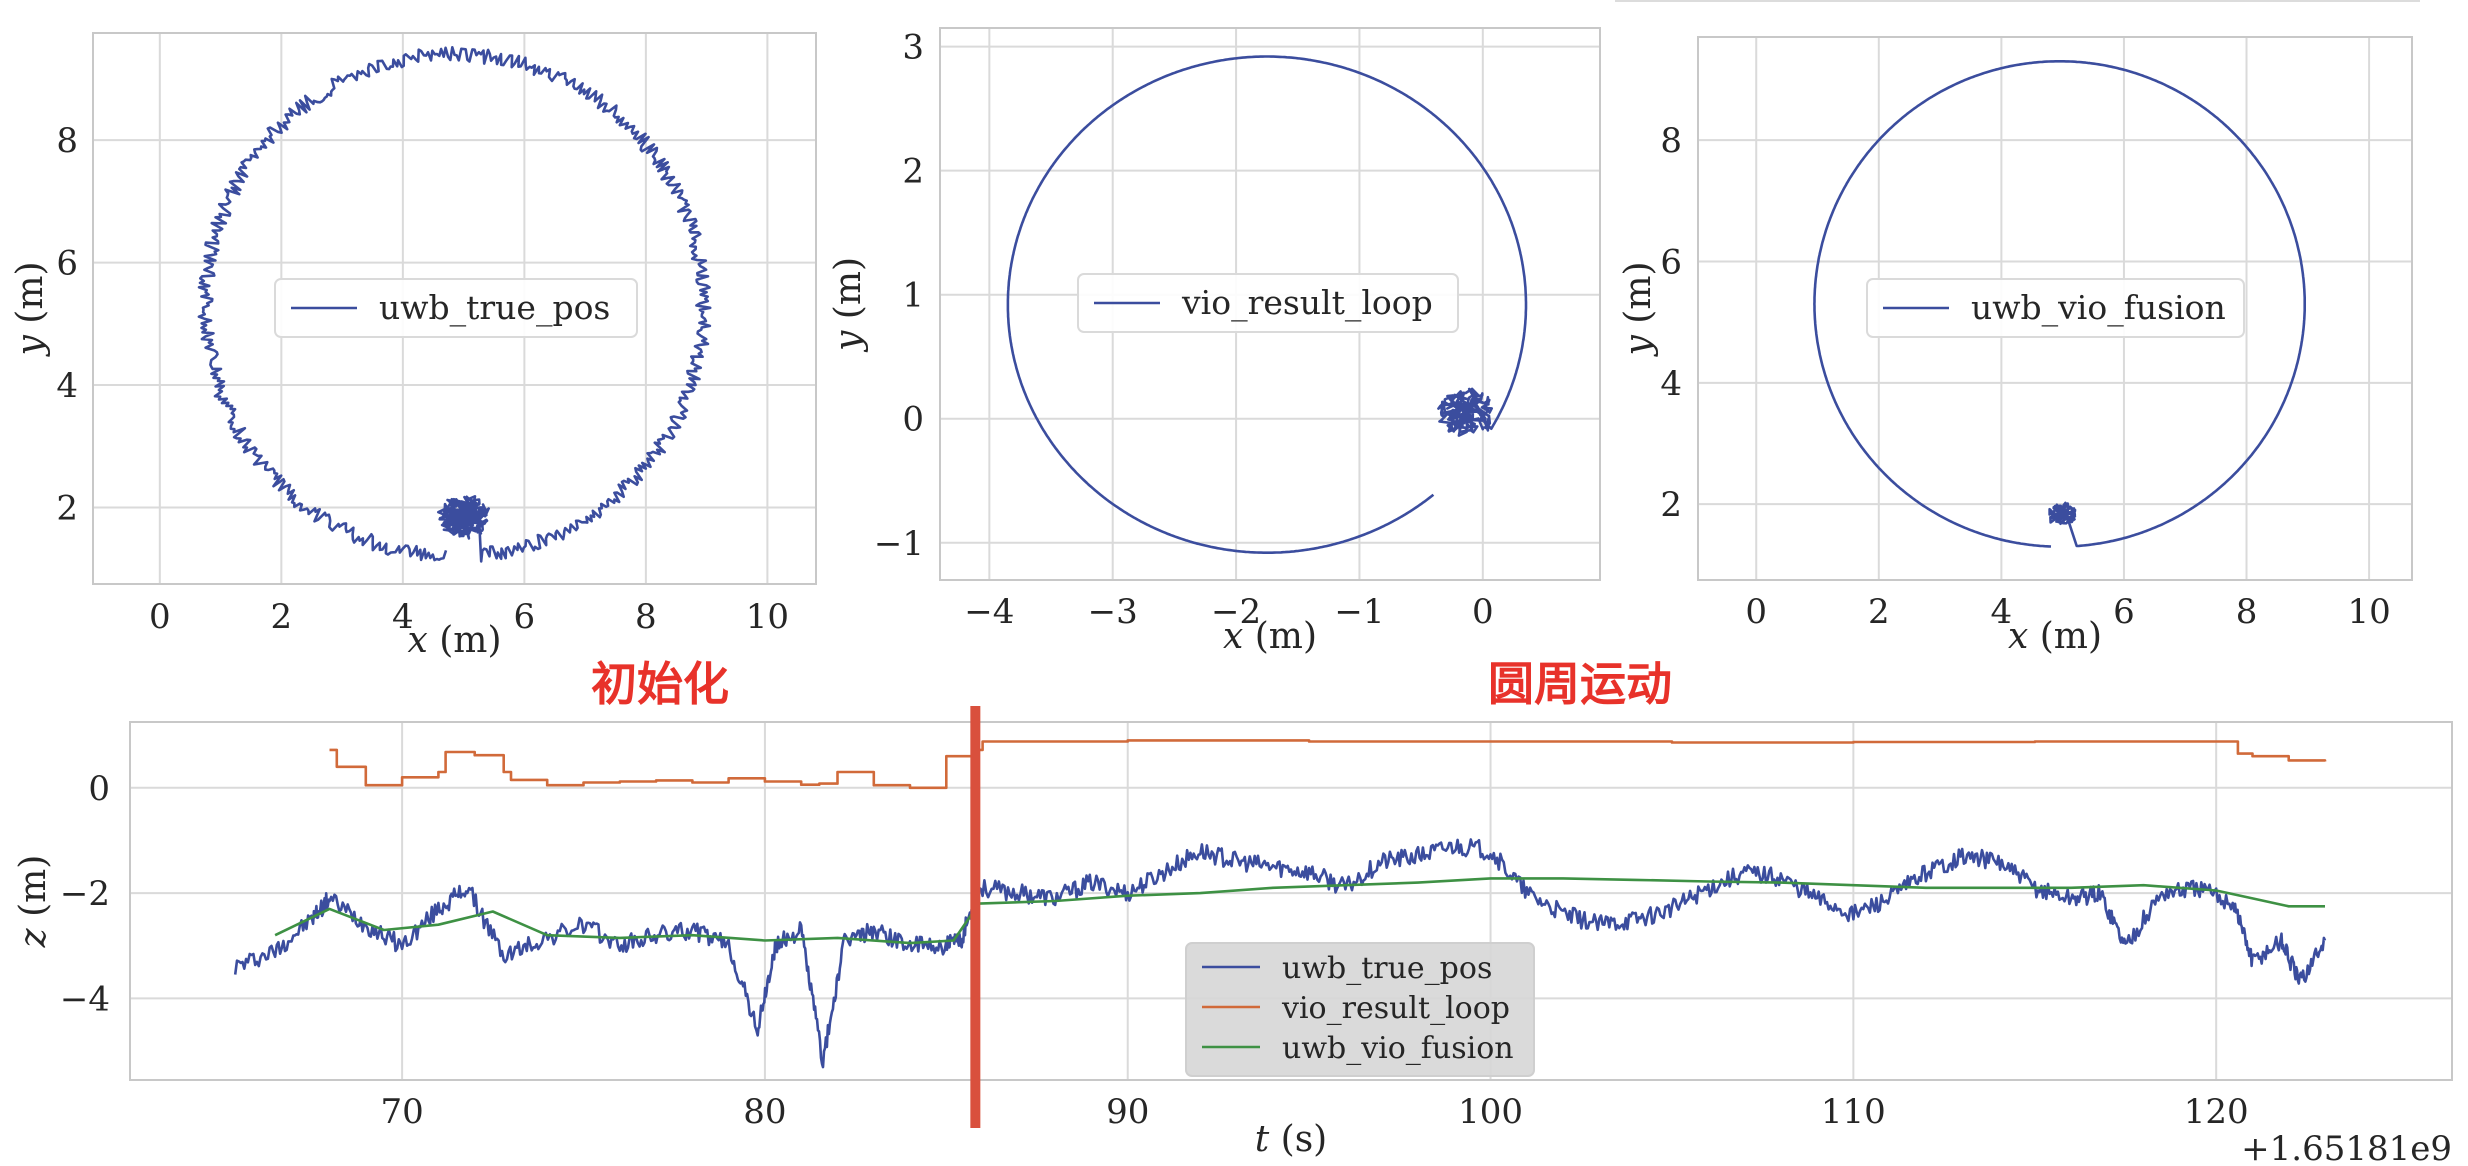 This screenshot has height=1166, width=2468. What do you see at coordinates (85, 894) in the screenshot?
I see `y-tick-label: −2` at bounding box center [85, 894].